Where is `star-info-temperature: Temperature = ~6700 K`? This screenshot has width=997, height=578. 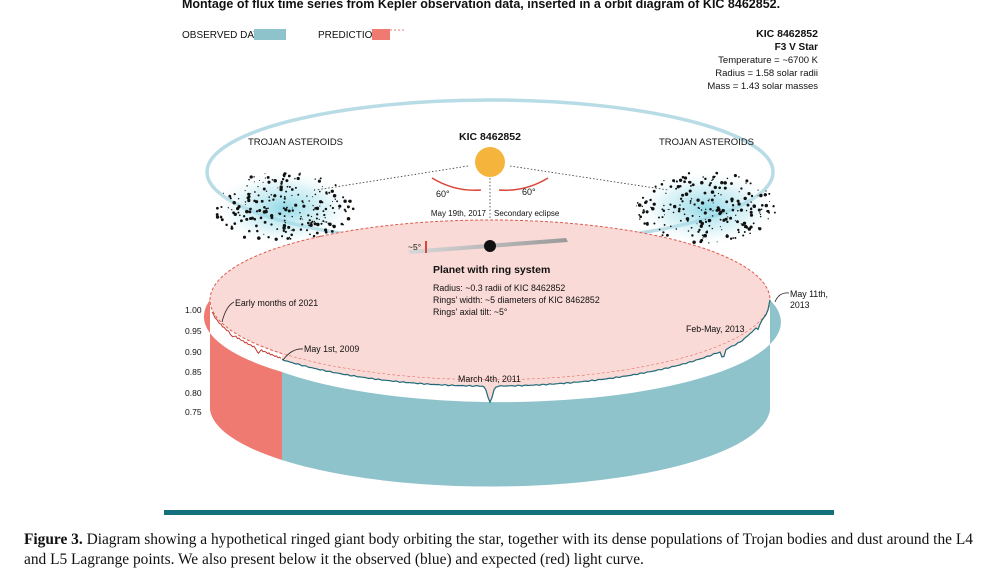
star-info-temperature: Temperature = ~6700 K is located at coordinates (768, 60).